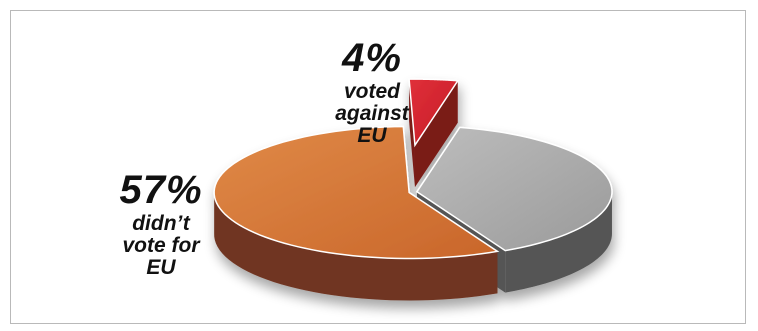 This screenshot has height=331, width=758. What do you see at coordinates (372, 113) in the screenshot?
I see `label-voted-against-line2: against` at bounding box center [372, 113].